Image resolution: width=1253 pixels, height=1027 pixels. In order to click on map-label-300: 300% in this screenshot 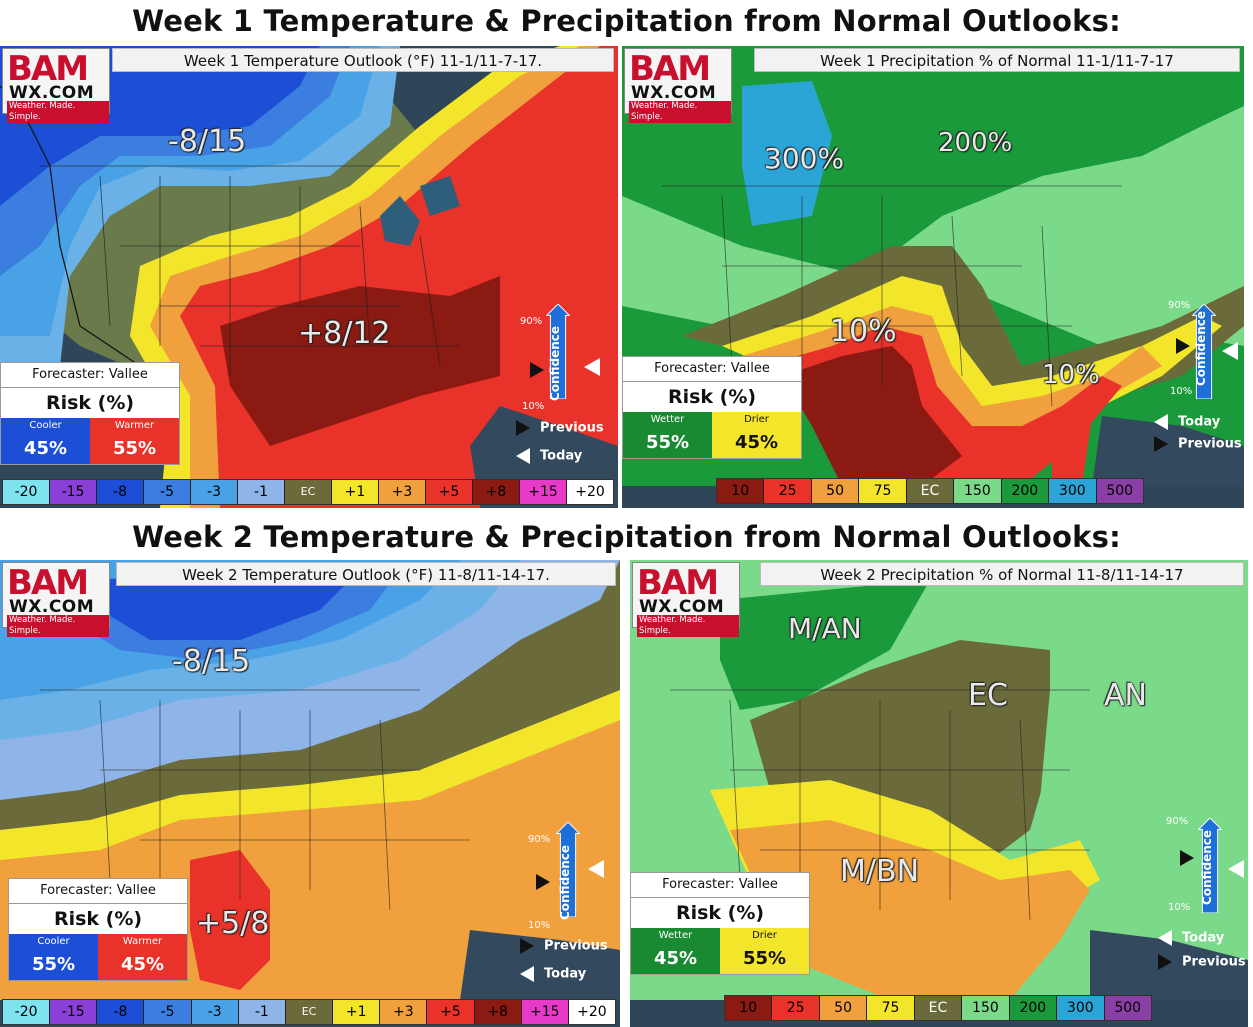, I will do `click(804, 158)`.